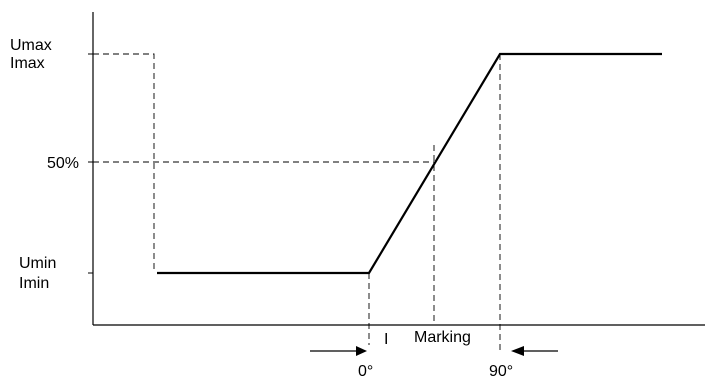 This screenshot has height=383, width=715. What do you see at coordinates (37, 263) in the screenshot?
I see `label-umin: Umin` at bounding box center [37, 263].